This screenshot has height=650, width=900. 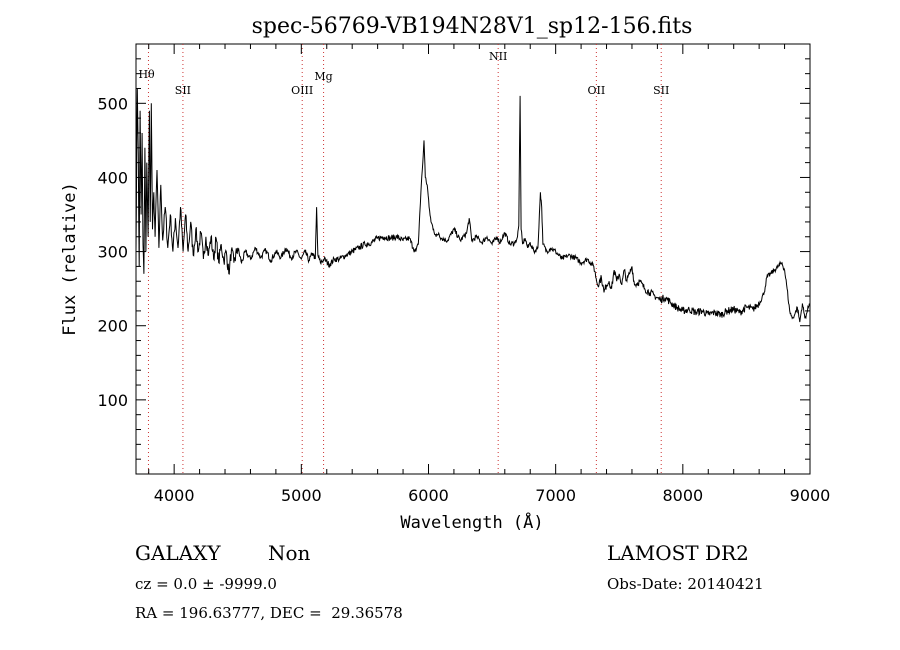 What do you see at coordinates (678, 553) in the screenshot?
I see `survey-name: LAMOST DR2` at bounding box center [678, 553].